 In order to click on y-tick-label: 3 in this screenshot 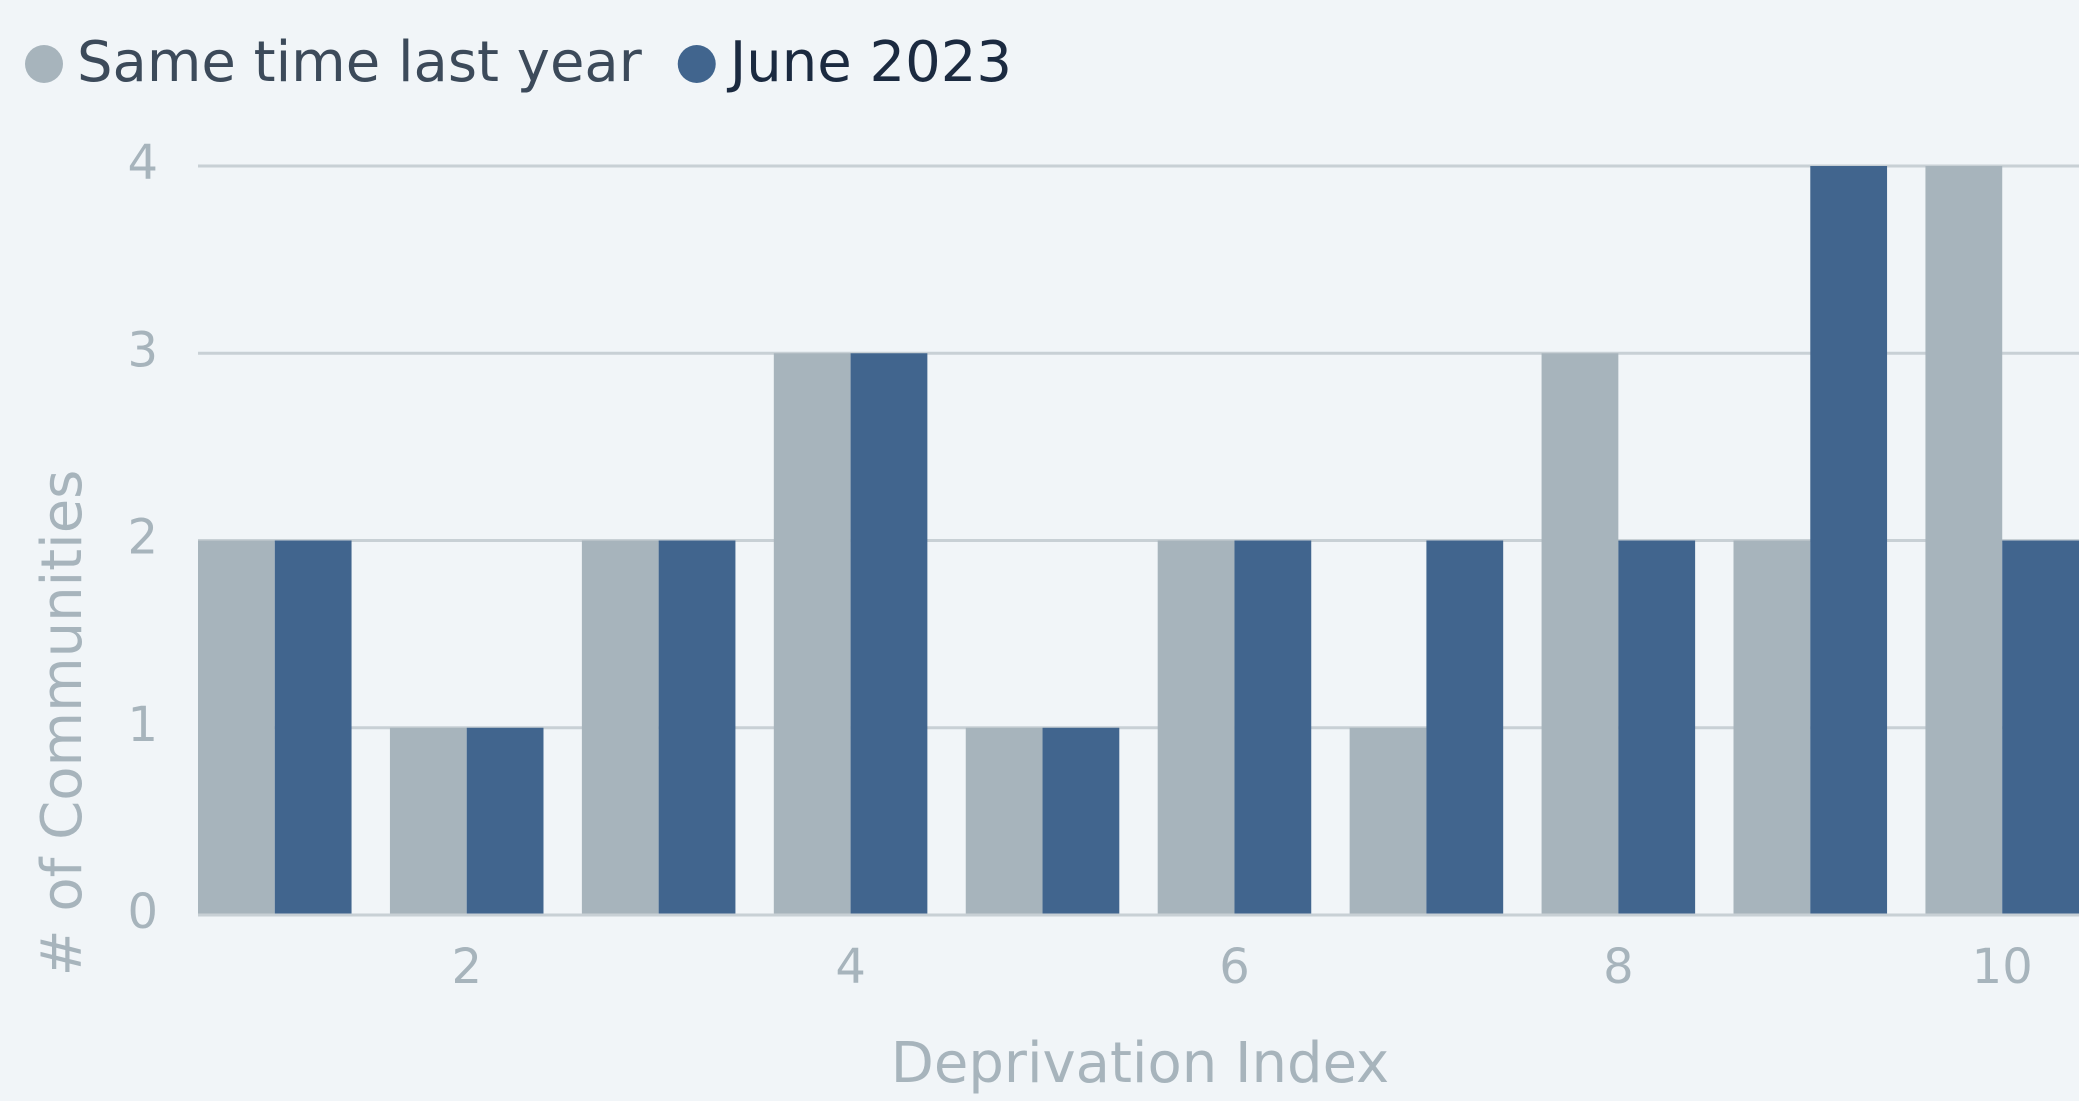, I will do `click(142, 350)`.